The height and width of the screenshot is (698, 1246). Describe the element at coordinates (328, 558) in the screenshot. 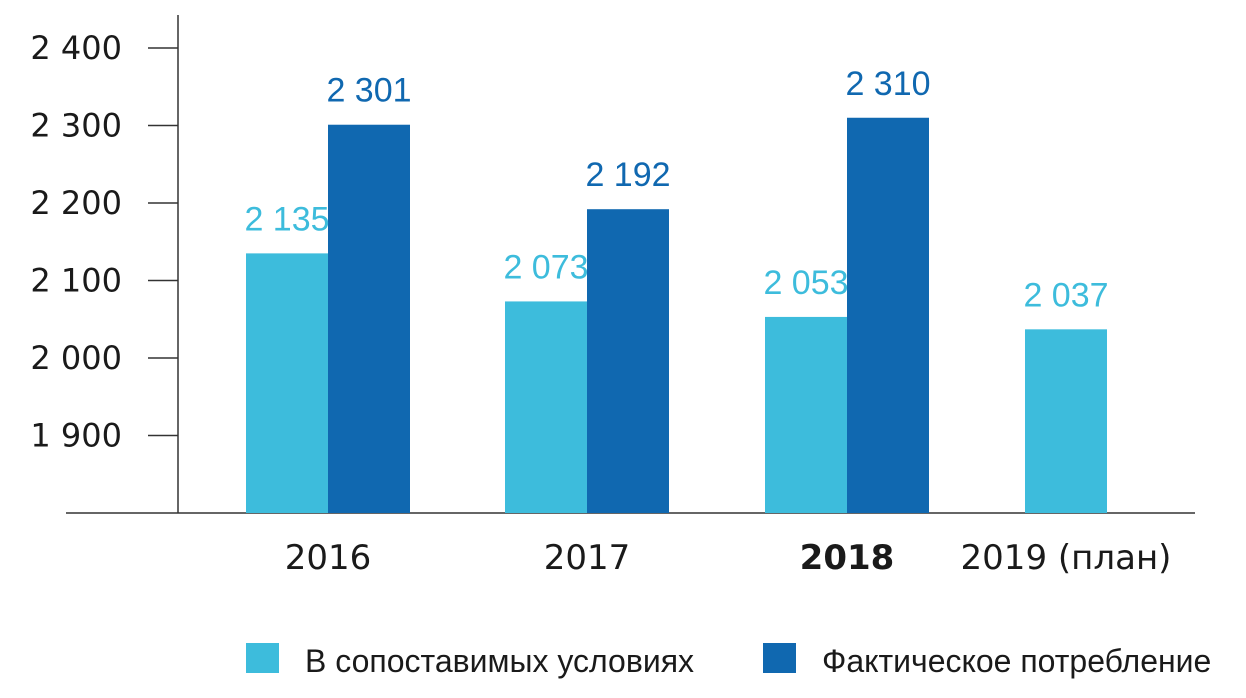

I see `x-category-label: 2016` at that location.